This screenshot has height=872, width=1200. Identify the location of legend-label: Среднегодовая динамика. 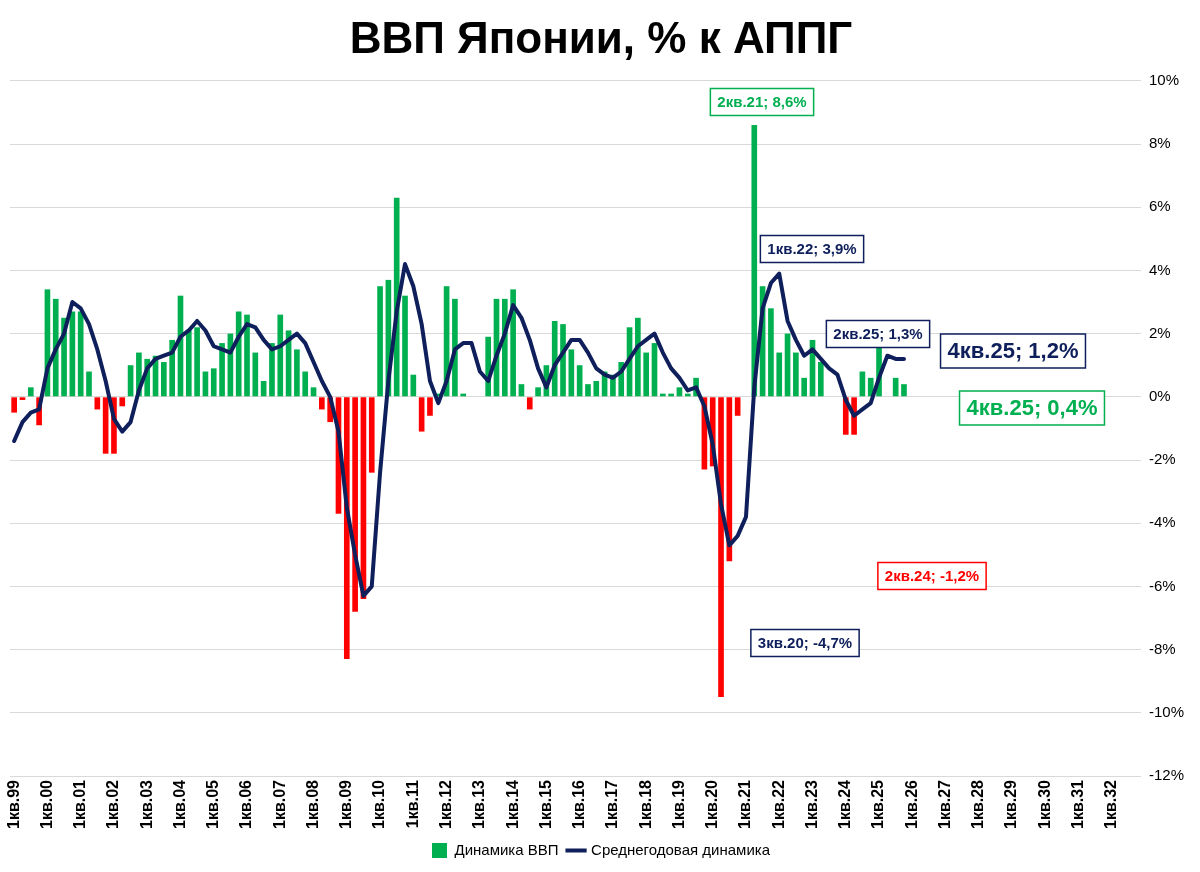
(681, 849).